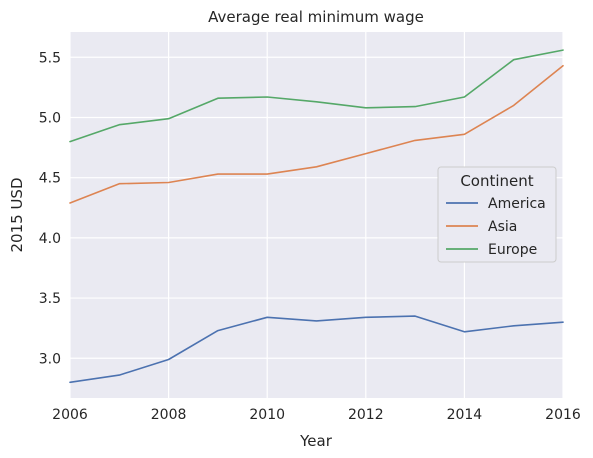 This screenshot has width=593, height=458. Describe the element at coordinates (316, 349) in the screenshot. I see `series-line-america` at that location.